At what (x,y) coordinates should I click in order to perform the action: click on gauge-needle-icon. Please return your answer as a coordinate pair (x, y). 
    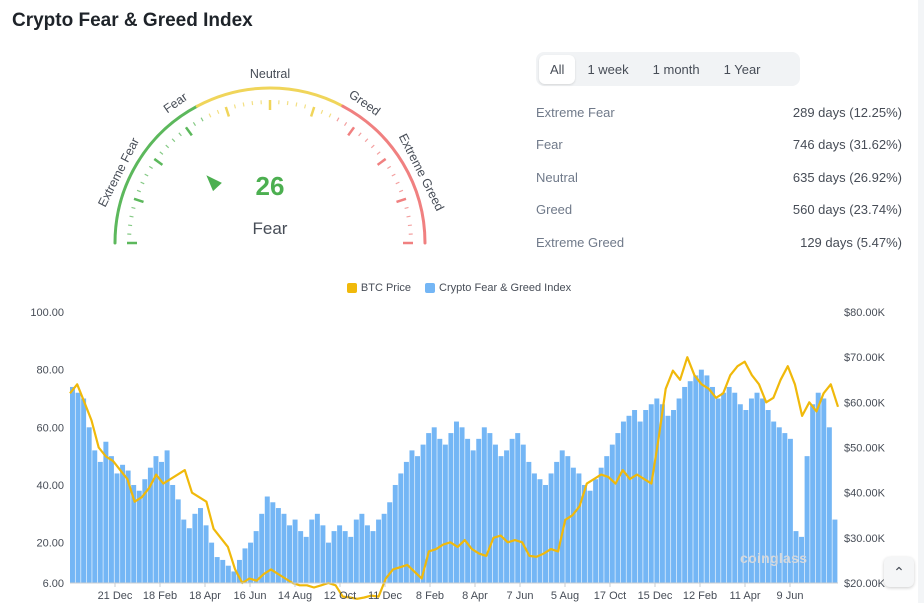
    Looking at the image, I should click on (214, 183).